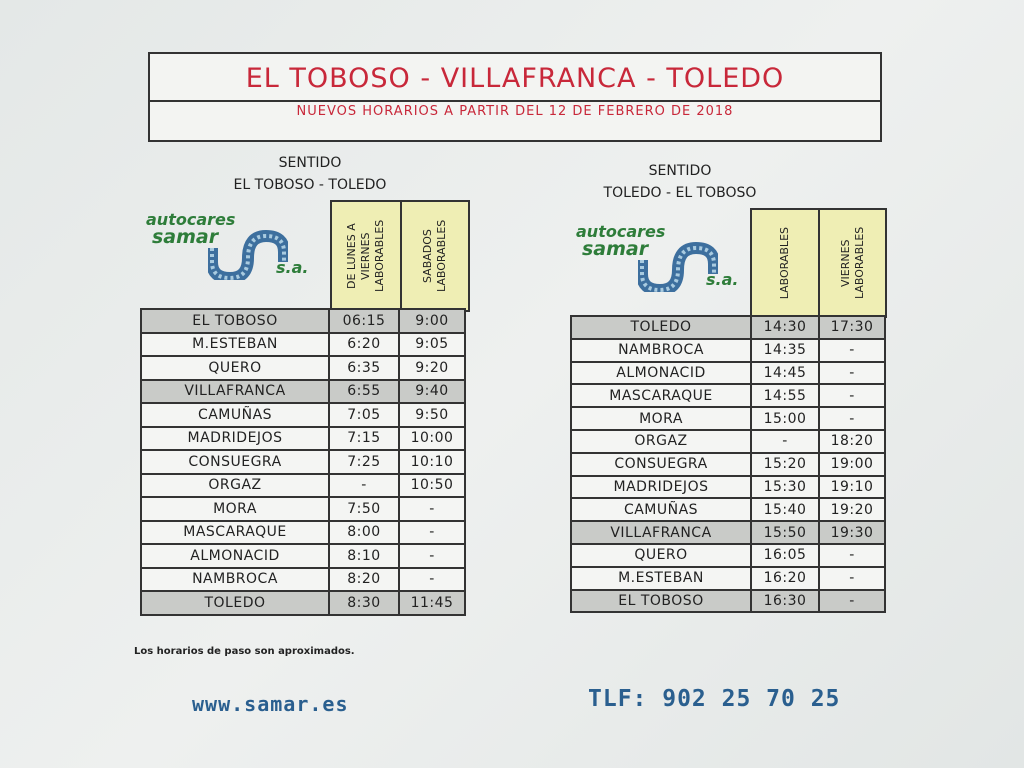 Image resolution: width=1024 pixels, height=768 pixels. I want to click on time-cell: 15:20, so click(785, 464).